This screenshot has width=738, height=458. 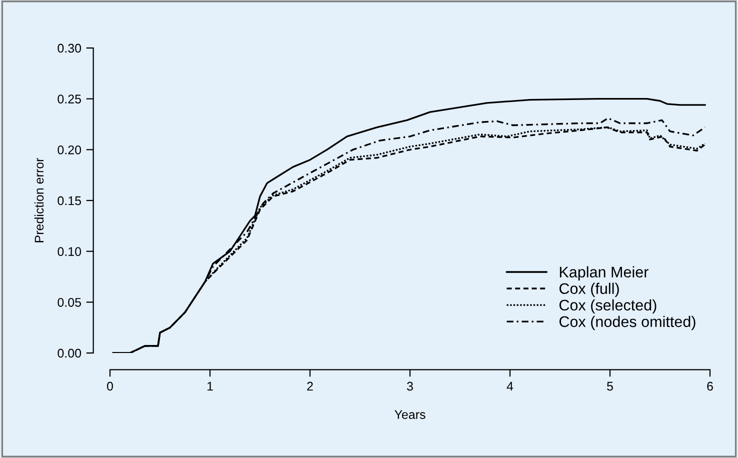 I want to click on y-tick-label: 0.25, so click(x=70, y=99).